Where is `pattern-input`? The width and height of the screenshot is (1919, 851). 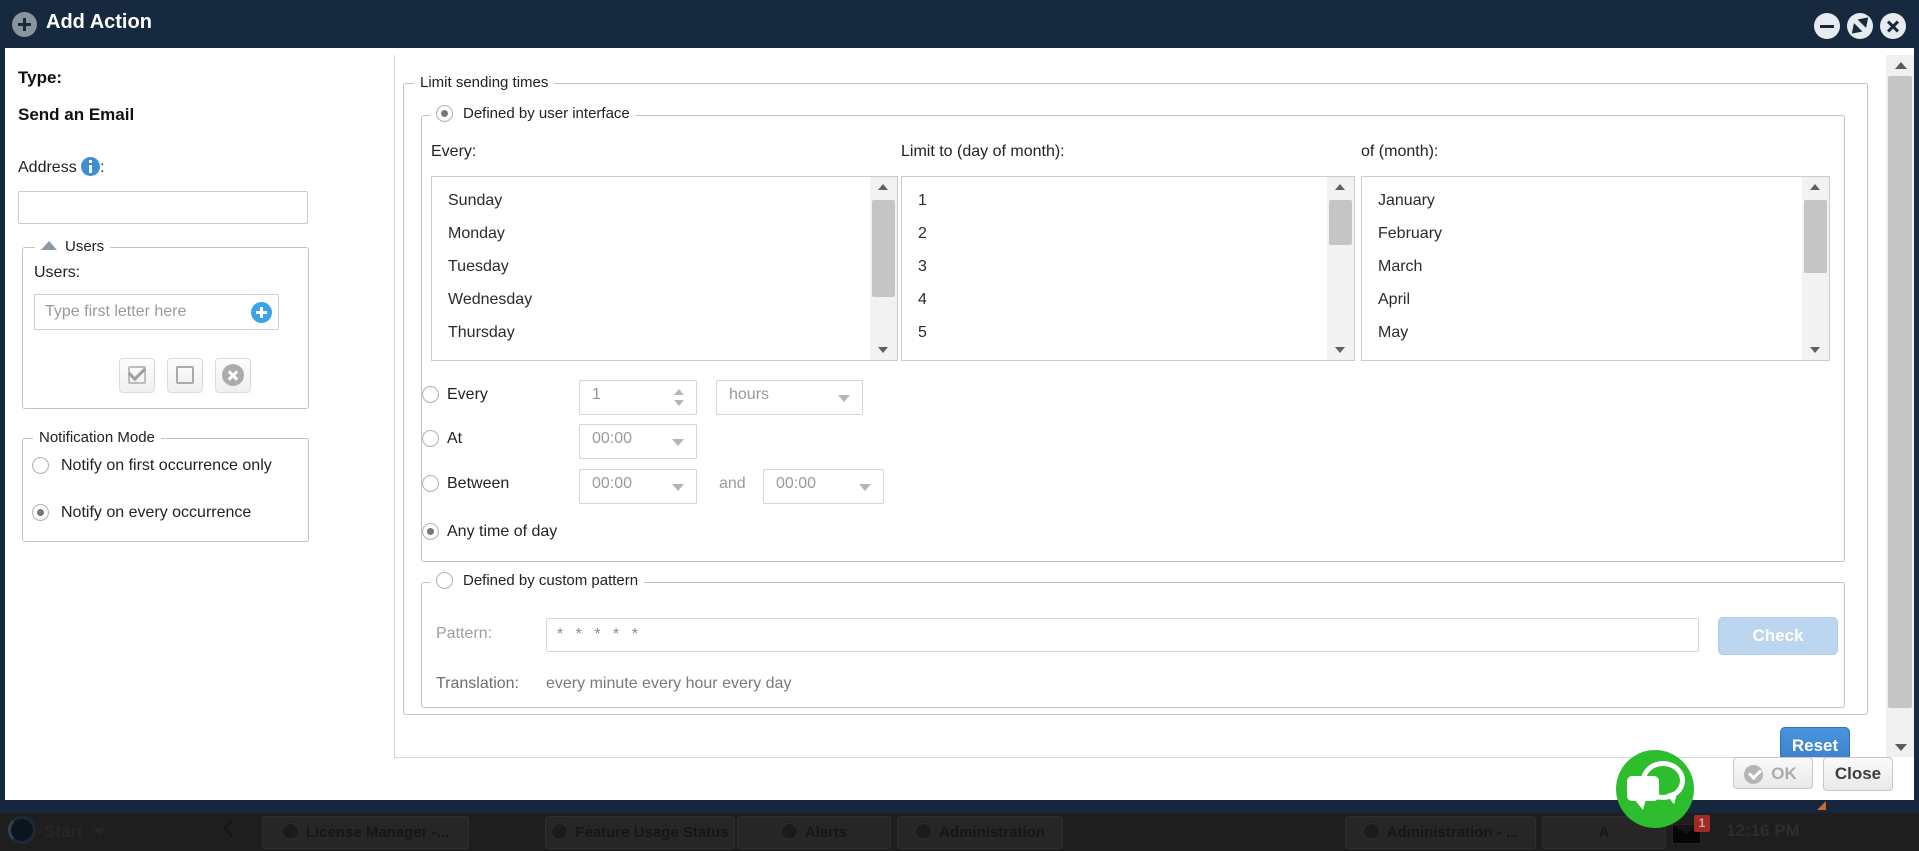
pattern-input is located at coordinates (1122, 635).